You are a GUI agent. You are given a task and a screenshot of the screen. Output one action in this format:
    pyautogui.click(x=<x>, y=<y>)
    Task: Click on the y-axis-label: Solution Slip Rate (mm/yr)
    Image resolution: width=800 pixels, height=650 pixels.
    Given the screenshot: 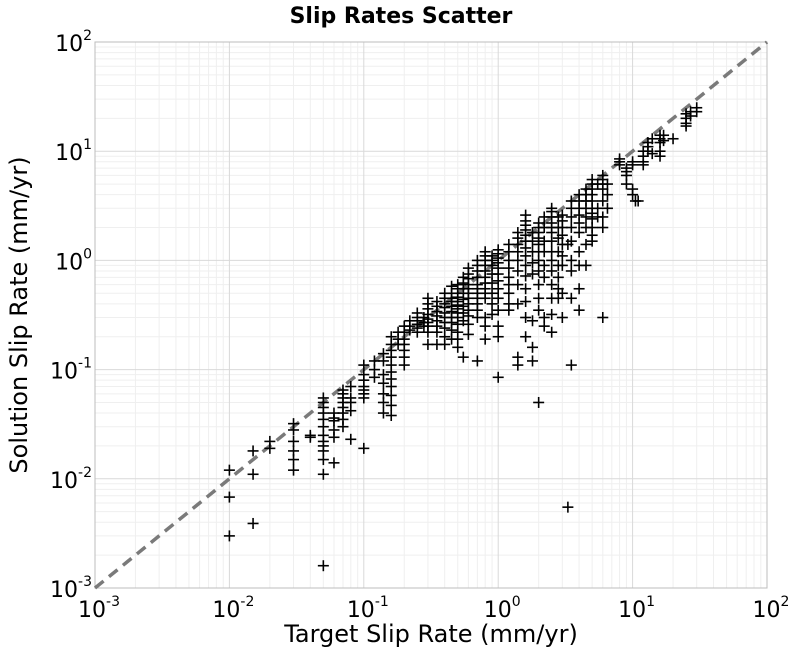 What is the action you would take?
    pyautogui.click(x=19, y=314)
    